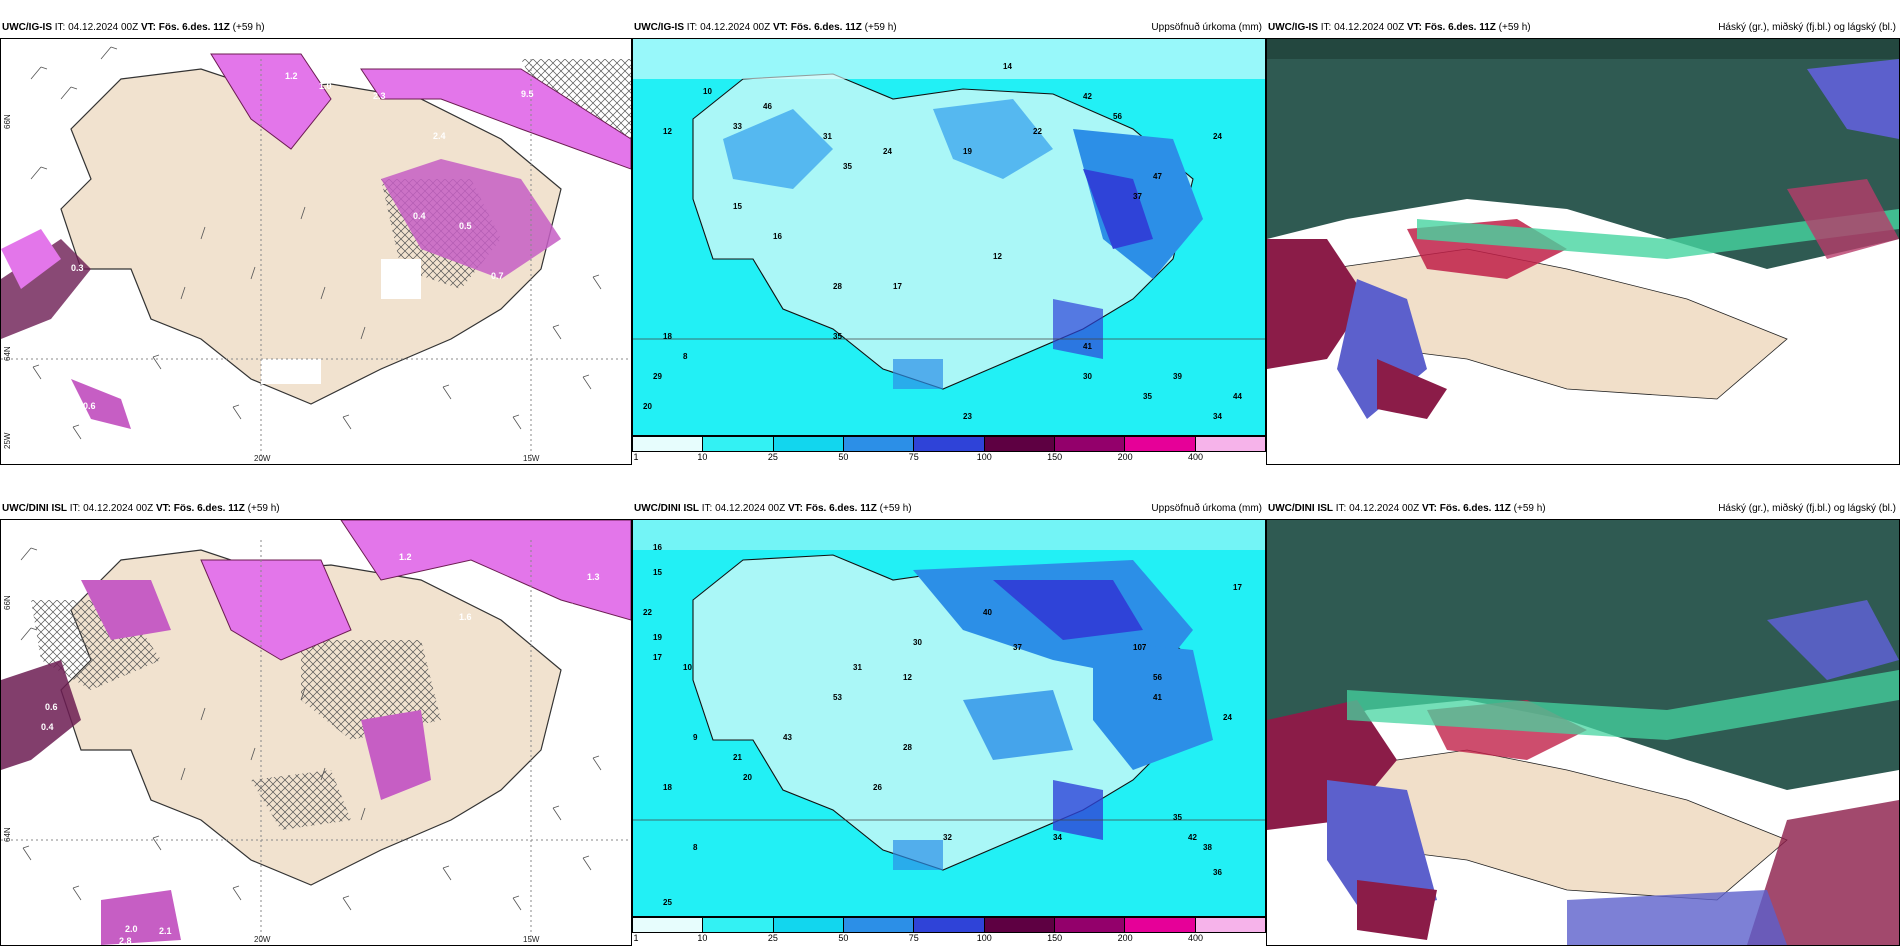 The height and width of the screenshot is (950, 1900). Describe the element at coordinates (1317, 304) in the screenshot. I see `low-cloud-west` at that location.